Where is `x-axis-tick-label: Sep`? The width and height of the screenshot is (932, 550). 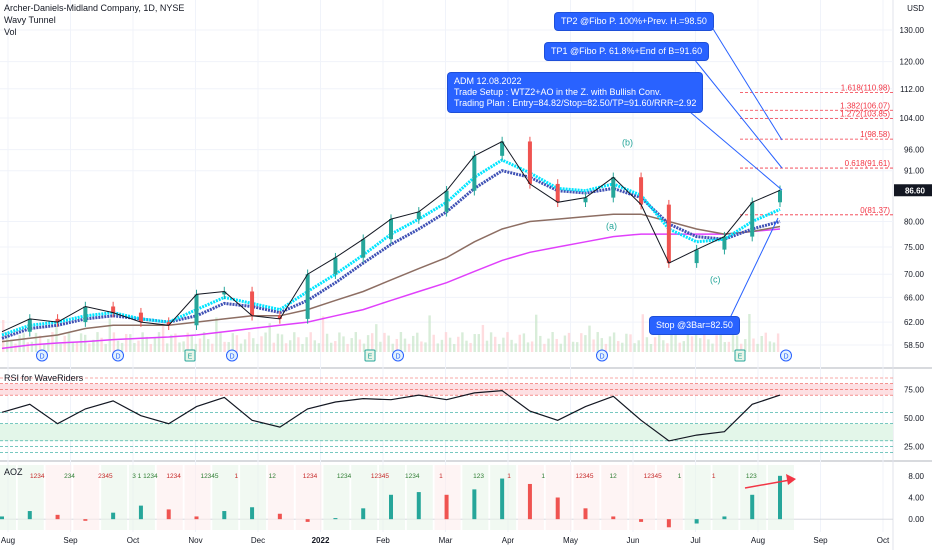 x-axis-tick-label: Sep is located at coordinates (820, 540).